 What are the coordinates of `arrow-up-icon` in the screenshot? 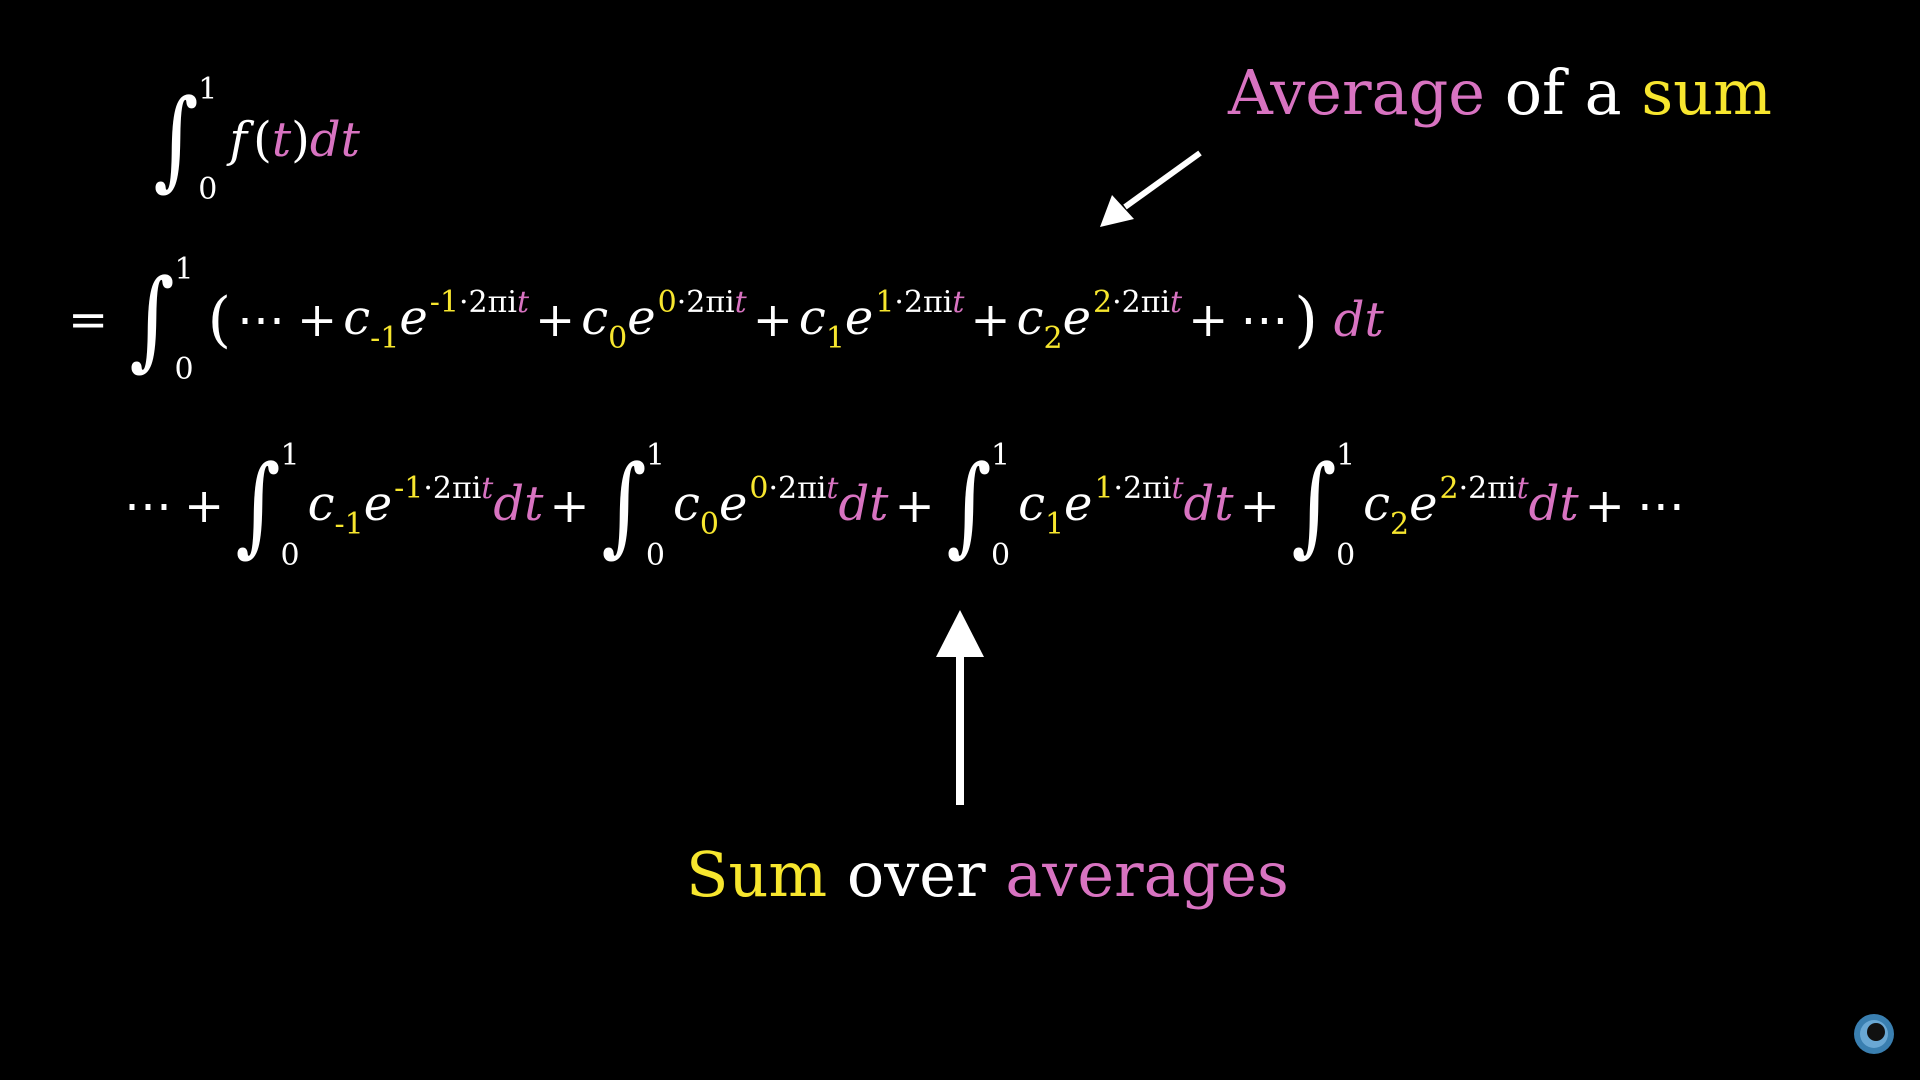 It's located at (960, 707).